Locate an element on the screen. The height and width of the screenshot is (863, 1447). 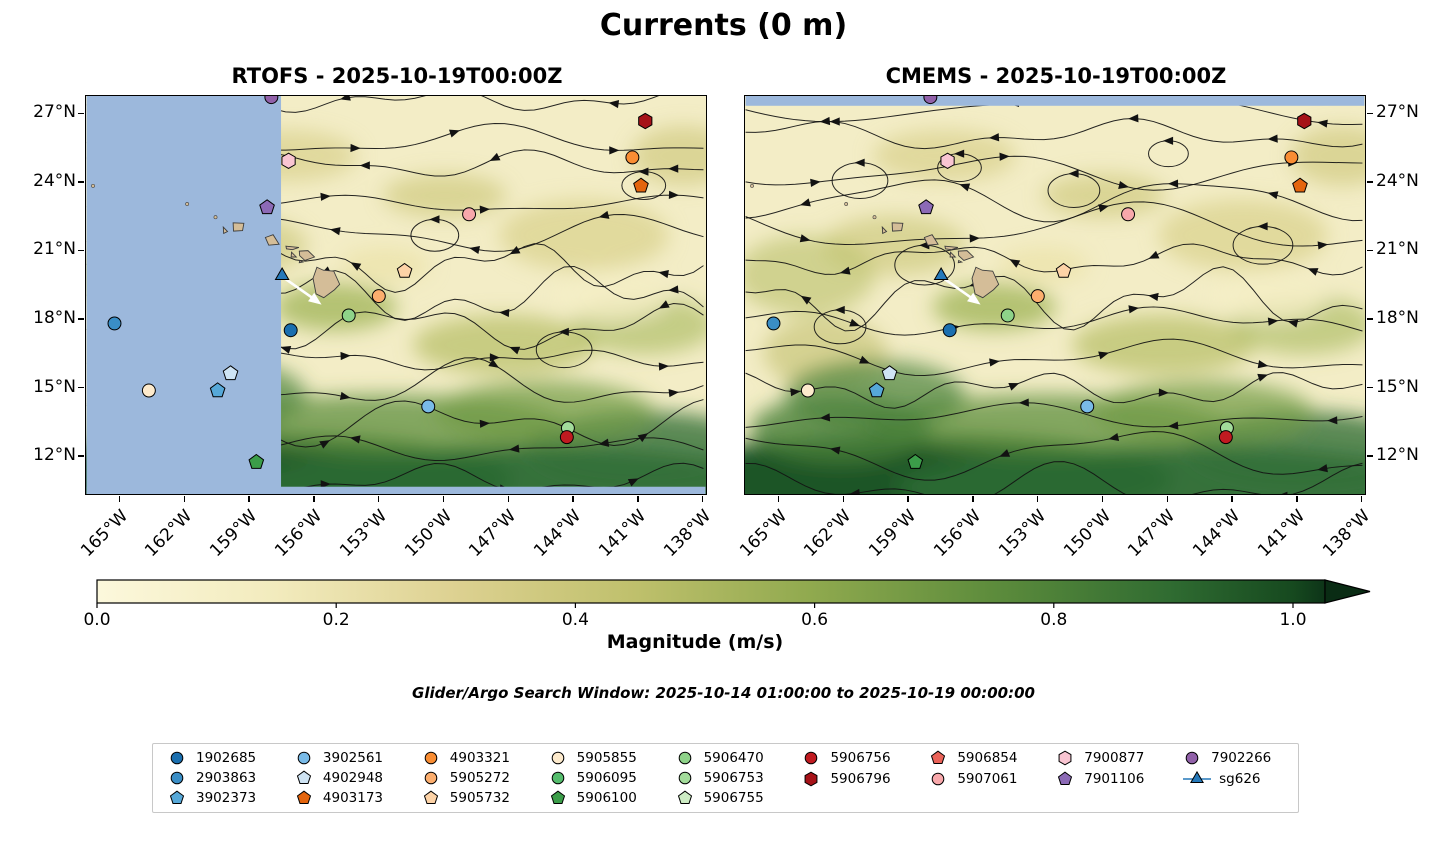
legend-item-5906854: 5906854 is located at coordinates (991, 758).